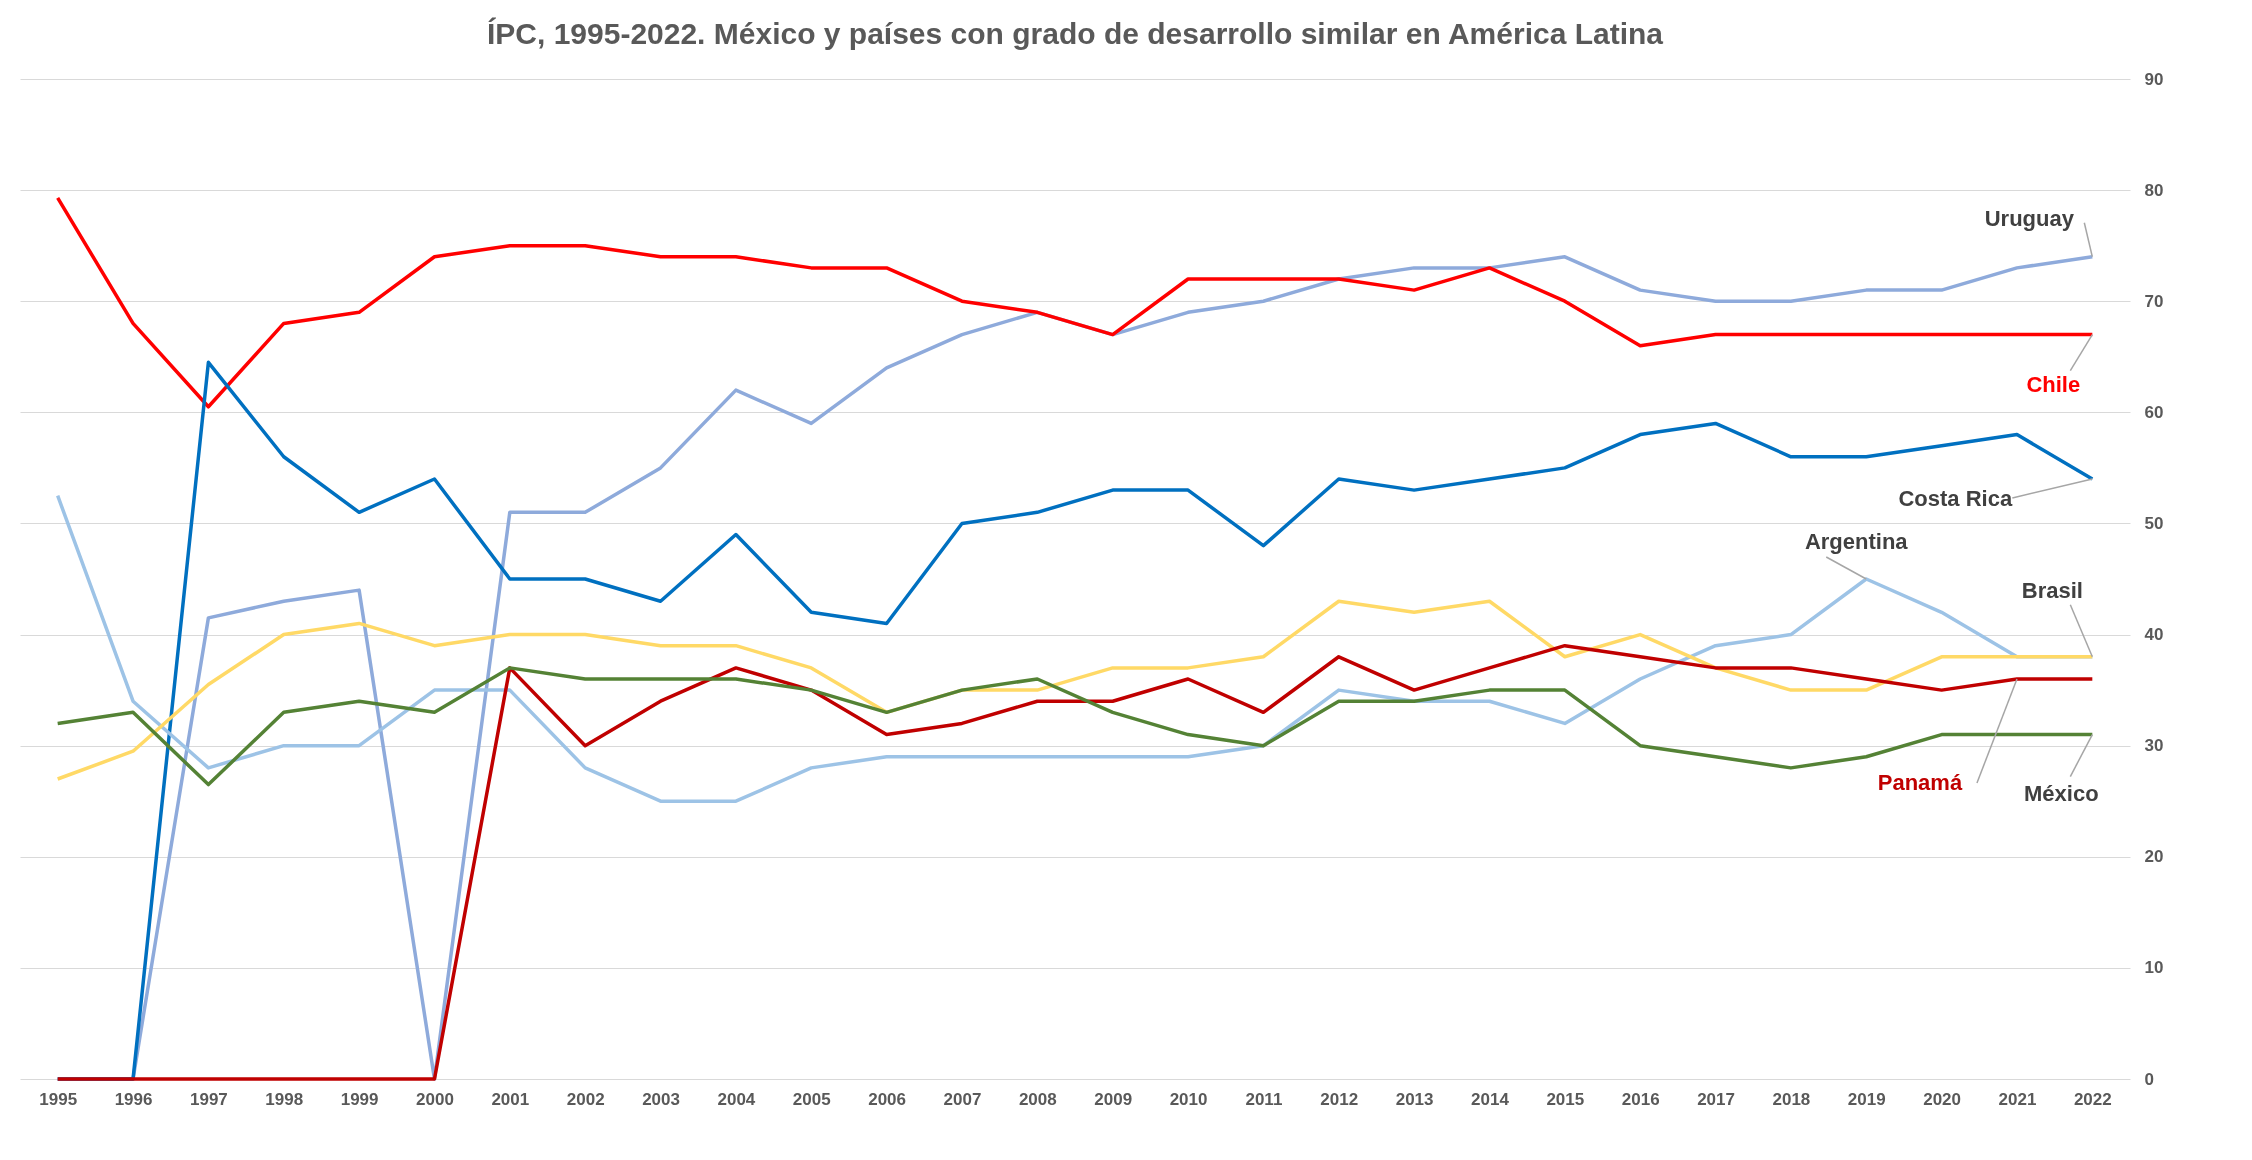  What do you see at coordinates (510, 1099) in the screenshot?
I see `x-tick-label: 2001` at bounding box center [510, 1099].